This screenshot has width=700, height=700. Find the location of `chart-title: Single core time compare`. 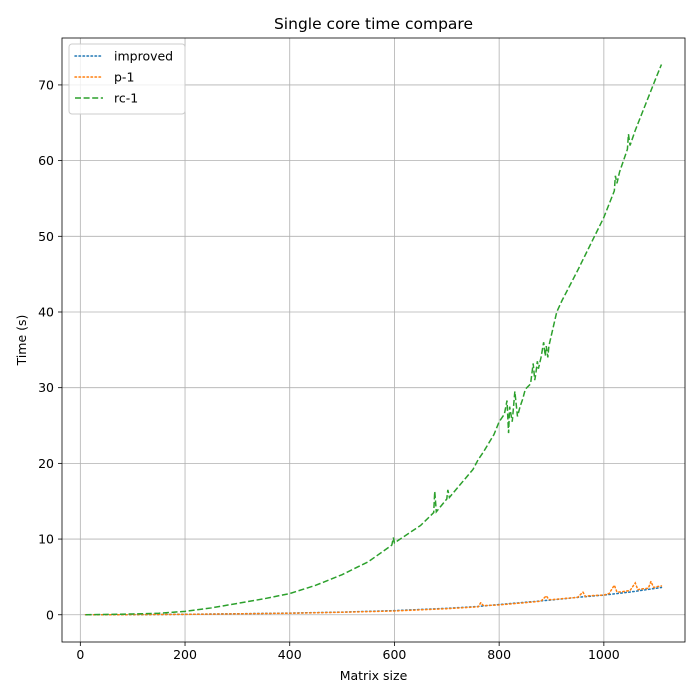

chart-title: Single core time compare is located at coordinates (373, 24).